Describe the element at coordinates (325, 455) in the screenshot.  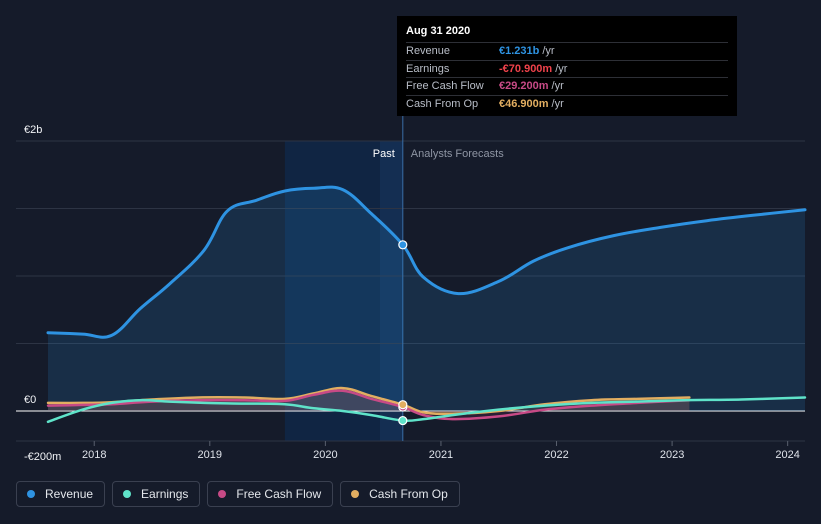
I see `x-tick-label: 2020` at that location.